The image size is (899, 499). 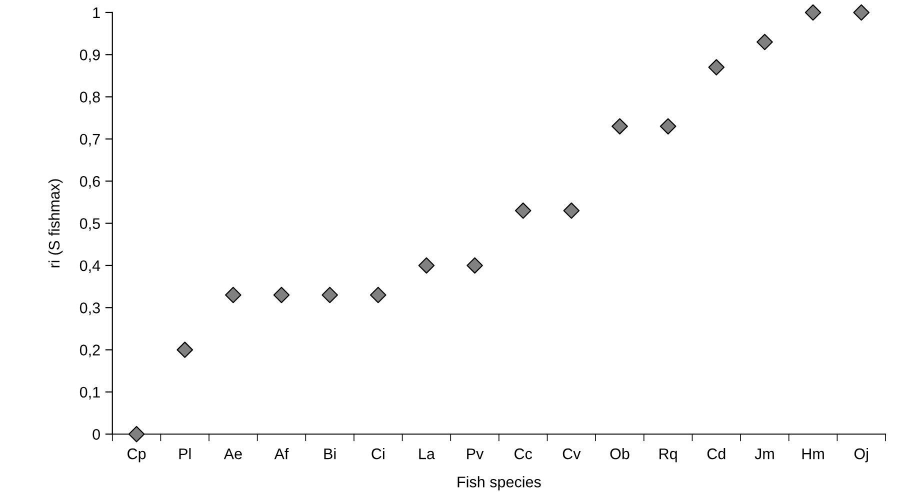 I want to click on x-tick-label: Ae, so click(x=233, y=454).